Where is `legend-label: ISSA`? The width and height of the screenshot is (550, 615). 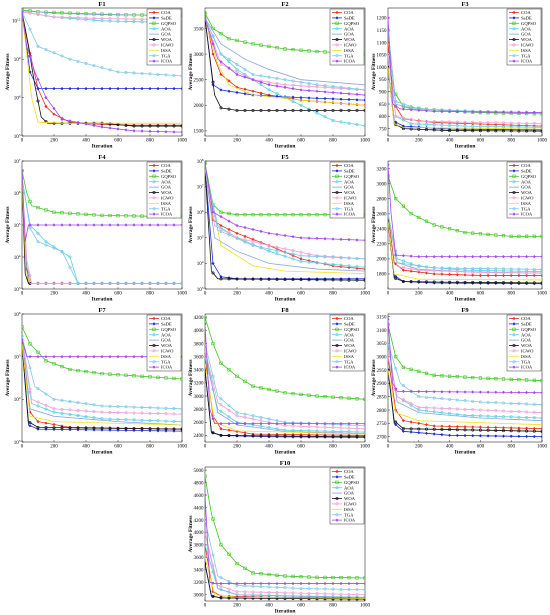 legend-label: ISSA is located at coordinates (166, 50).